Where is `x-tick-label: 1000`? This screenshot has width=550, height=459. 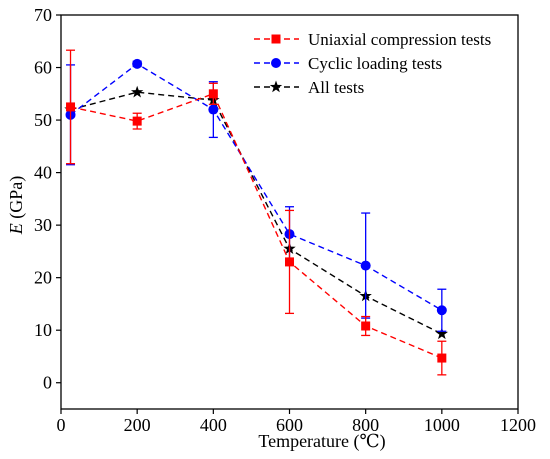 x-tick-label: 1000 is located at coordinates (442, 425).